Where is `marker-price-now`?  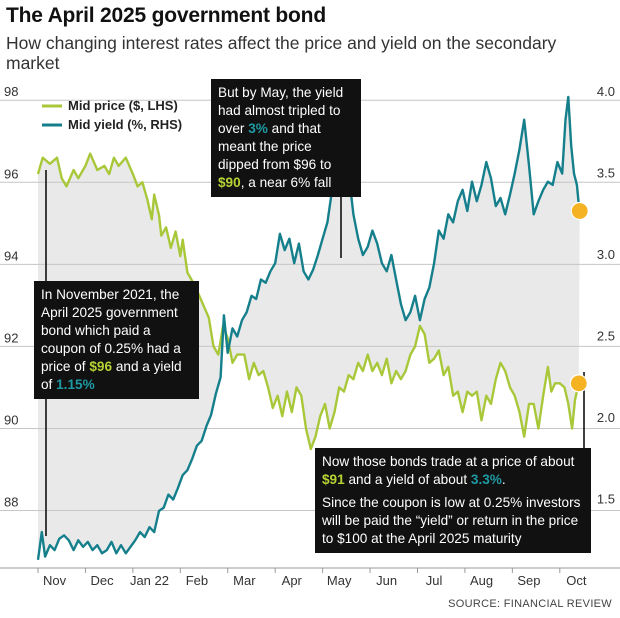
marker-price-now is located at coordinates (578, 383).